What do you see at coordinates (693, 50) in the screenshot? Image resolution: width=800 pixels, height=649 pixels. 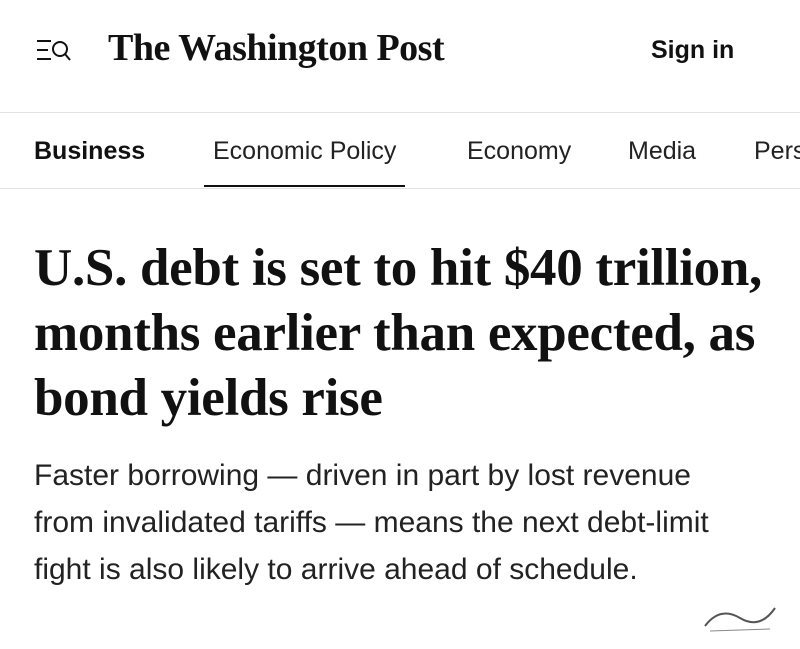 I see `sign-in-button: Sign in` at bounding box center [693, 50].